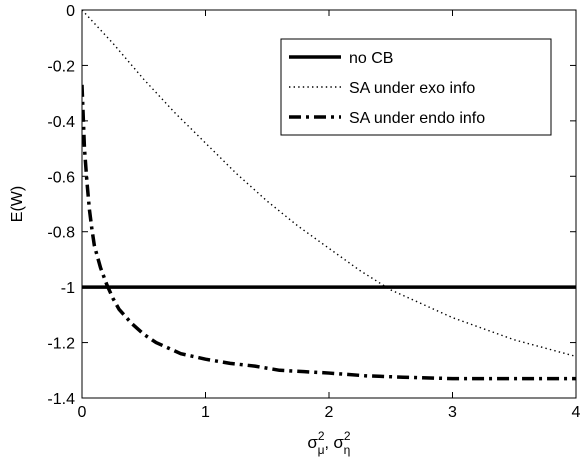 The image size is (581, 464). I want to click on x-tick-label: 3, so click(452, 412).